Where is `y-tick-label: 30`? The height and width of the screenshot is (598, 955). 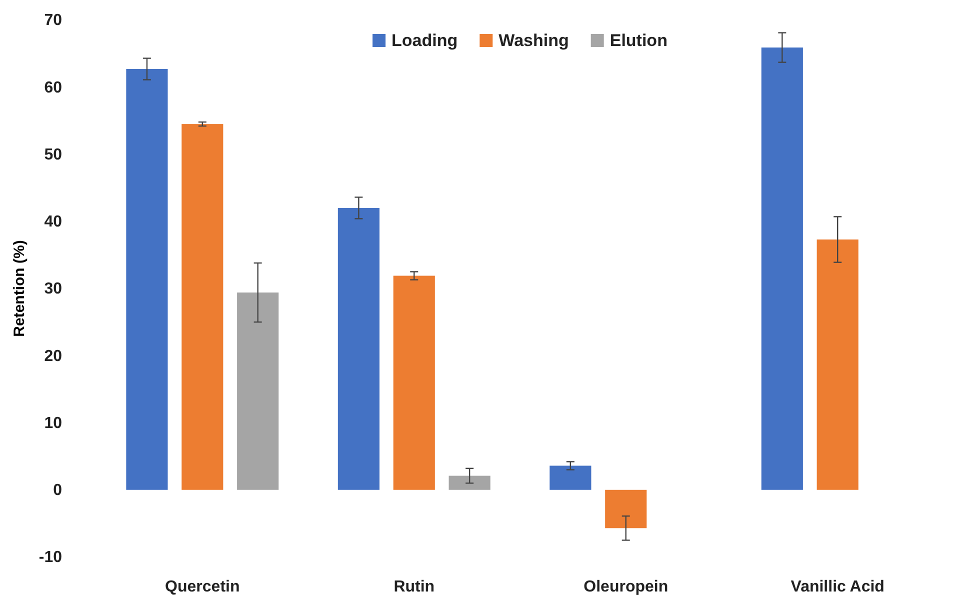
y-tick-label: 30 is located at coordinates (53, 289).